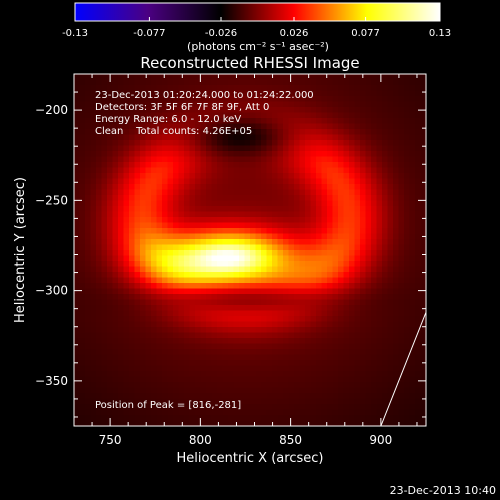 The image size is (500, 500). Describe the element at coordinates (168, 119) in the screenshot. I see `annotation-energy-range: Energy Range: 6.0 - 12.0 keV` at that location.